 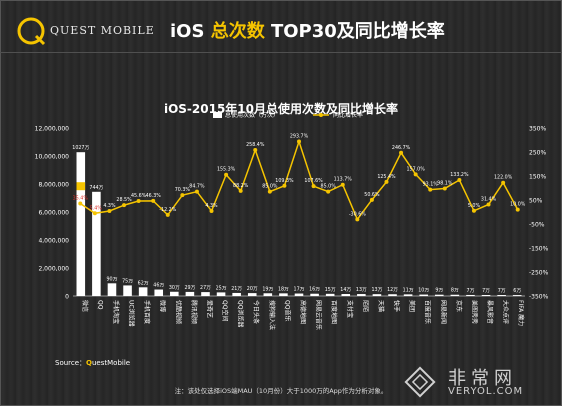 I want to click on growth-value-label: 109.3%, so click(x=284, y=181).